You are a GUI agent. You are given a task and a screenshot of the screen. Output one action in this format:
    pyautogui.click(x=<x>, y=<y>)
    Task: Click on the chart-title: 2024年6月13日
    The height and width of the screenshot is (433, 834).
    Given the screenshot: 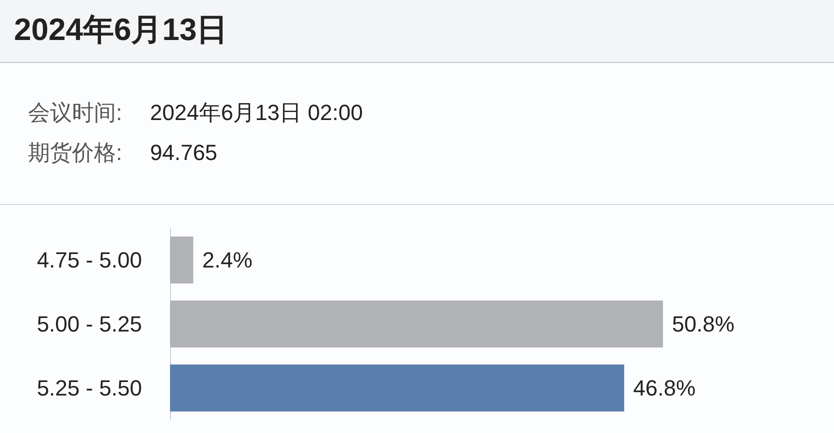 What is the action you would take?
    pyautogui.click(x=121, y=30)
    